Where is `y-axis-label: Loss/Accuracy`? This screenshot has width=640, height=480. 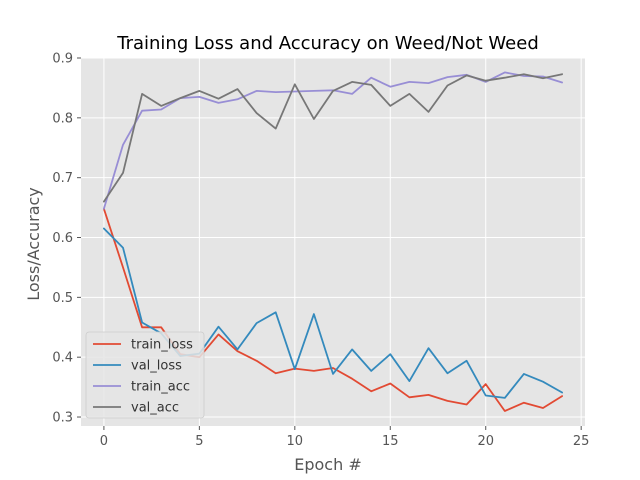 y-axis-label: Loss/Accuracy is located at coordinates (33, 244).